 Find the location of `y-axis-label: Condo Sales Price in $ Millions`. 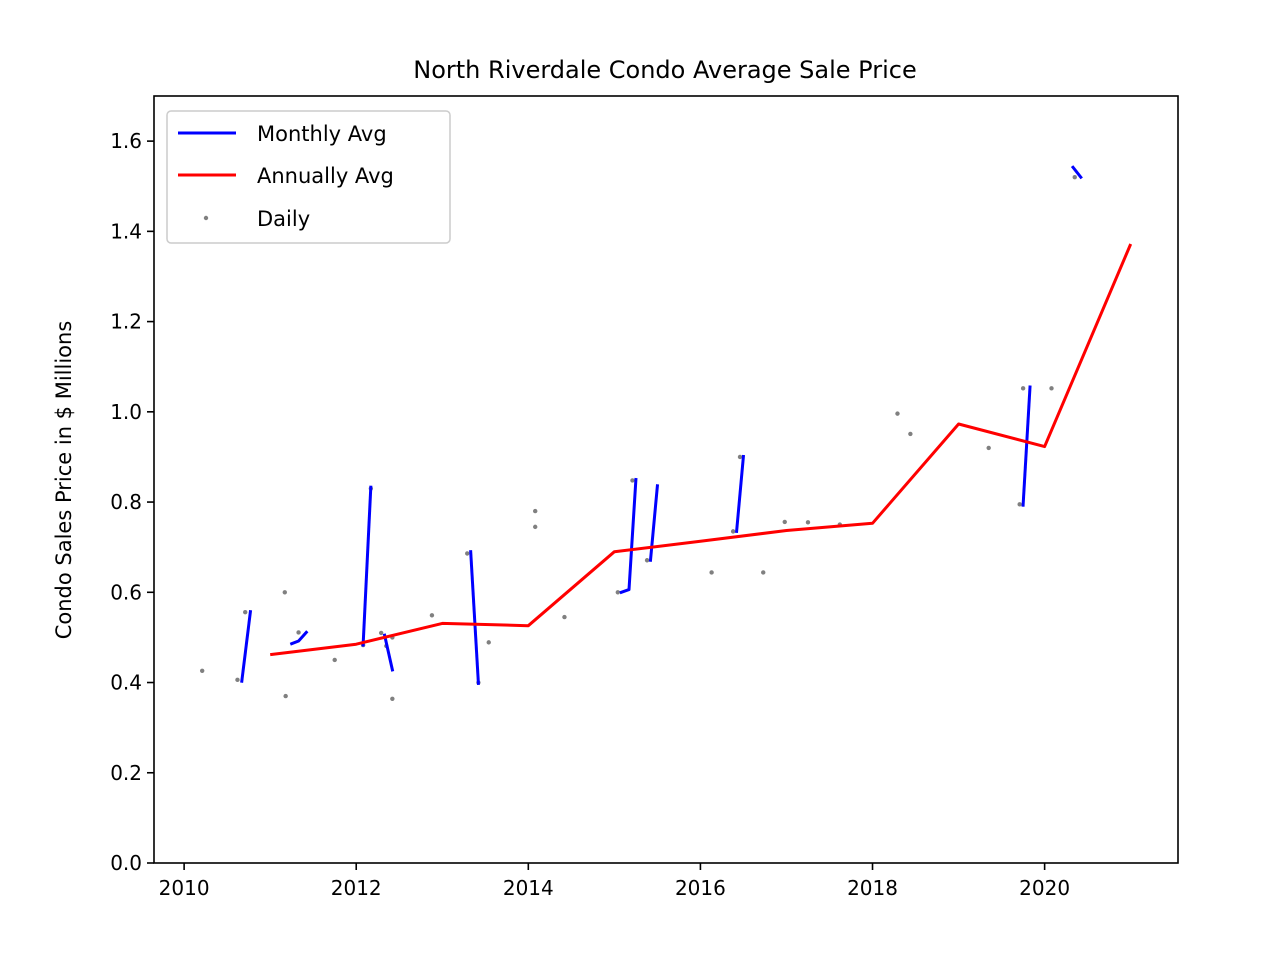

y-axis-label: Condo Sales Price in $ Millions is located at coordinates (64, 480).